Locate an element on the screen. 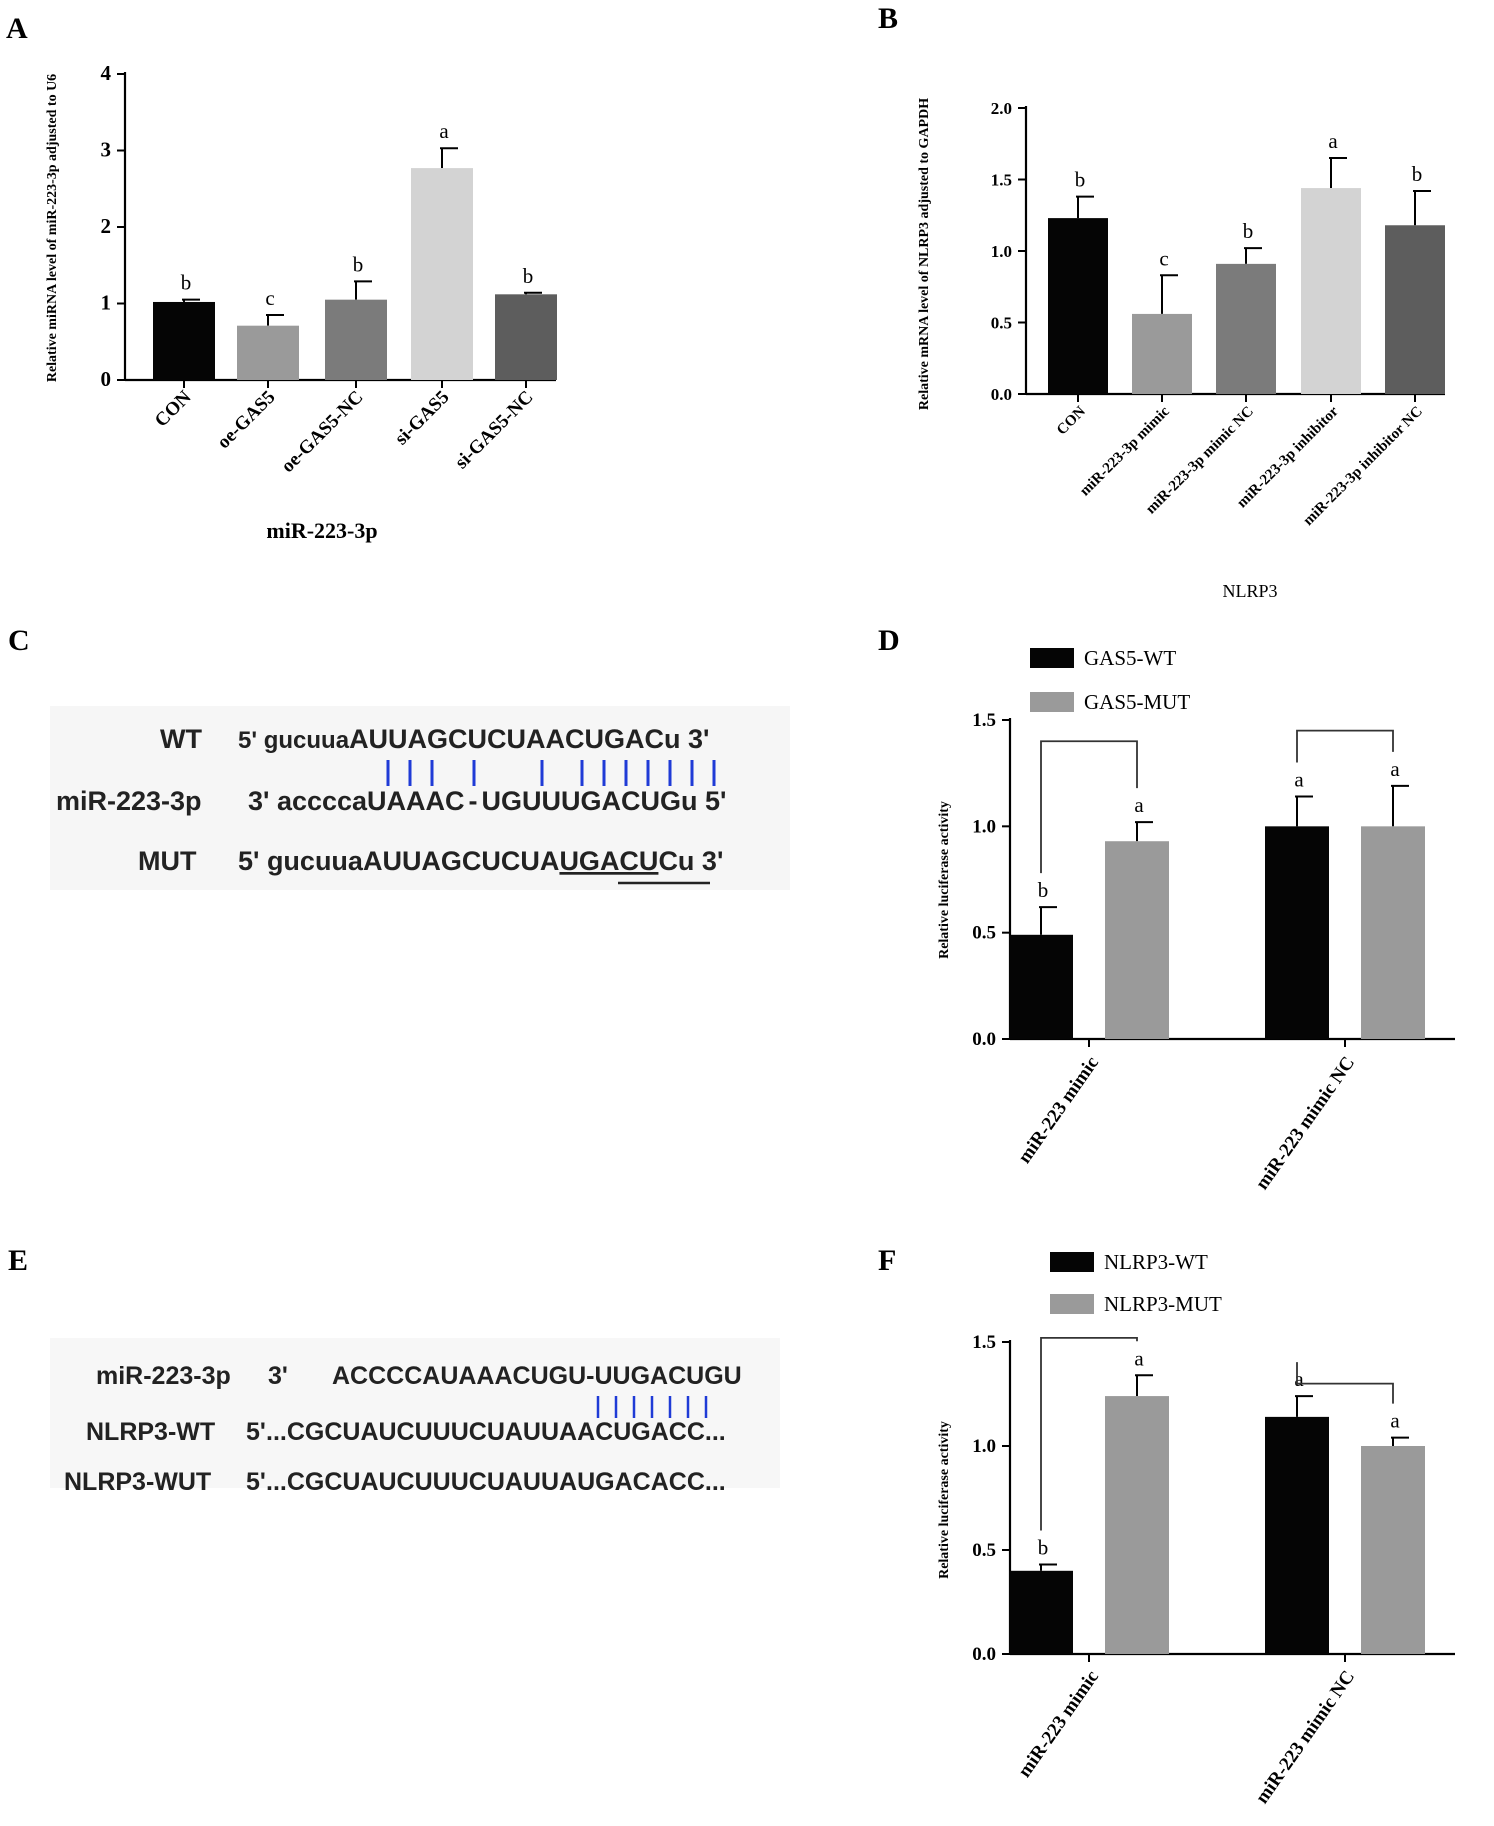 Image resolution: width=1494 pixels, height=1826 pixels. seq-e-mut-end: 5' is located at coordinates (256, 1482).